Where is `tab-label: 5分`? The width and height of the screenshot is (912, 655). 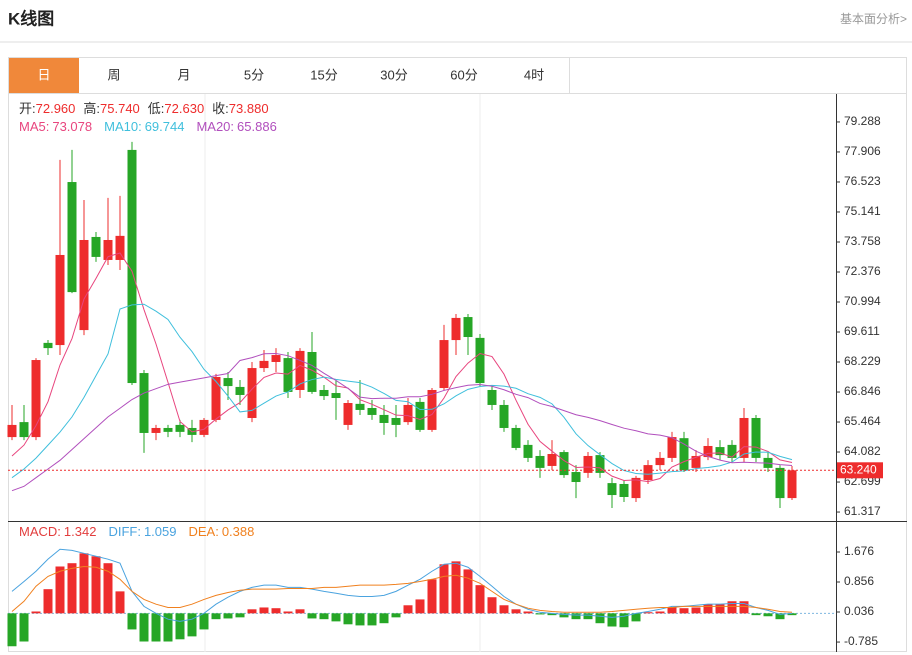
tab-label: 5分 is located at coordinates (254, 74).